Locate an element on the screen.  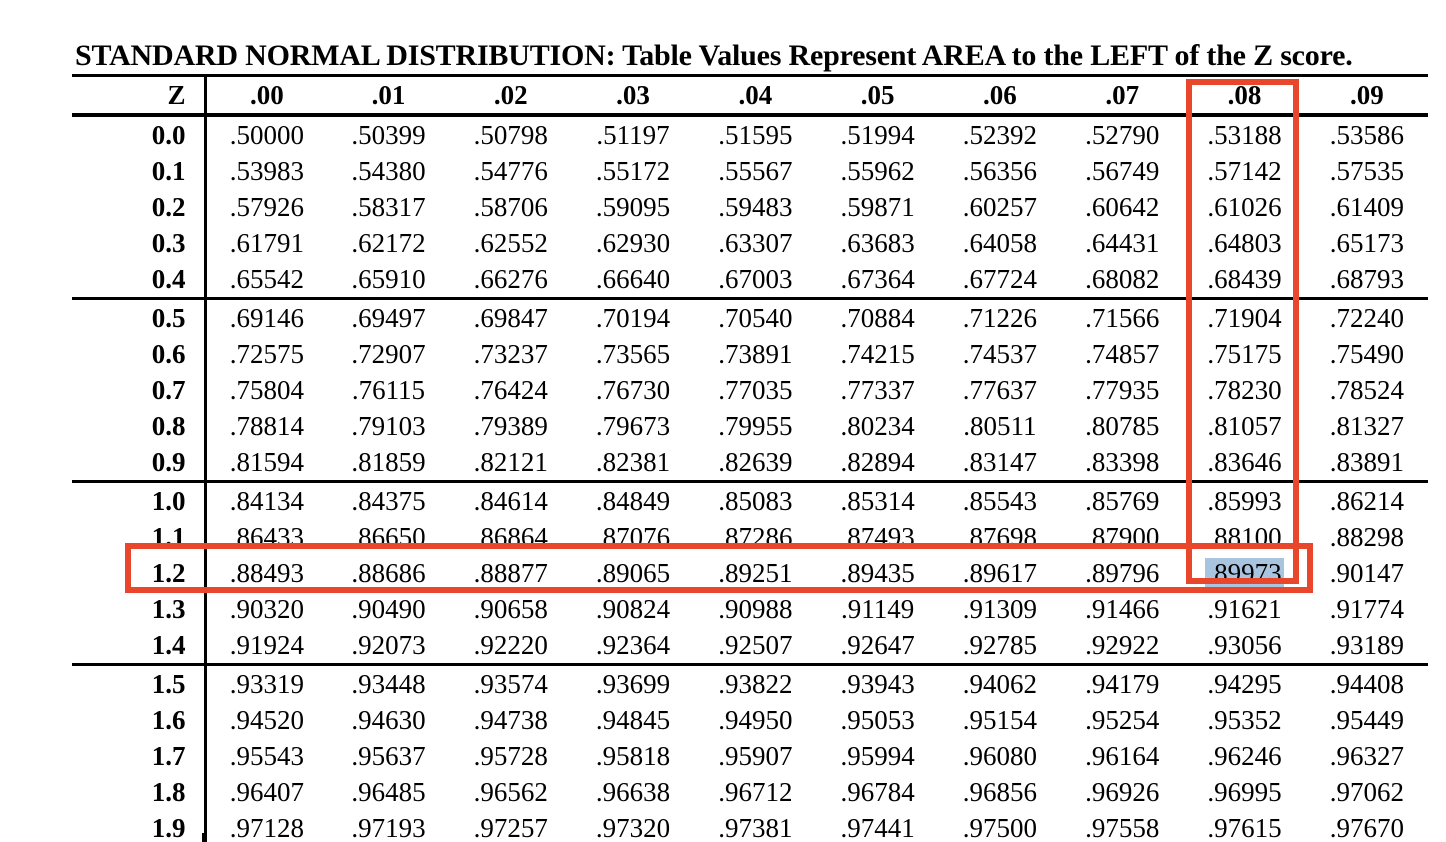
table-cell: .79103 is located at coordinates (388, 426).